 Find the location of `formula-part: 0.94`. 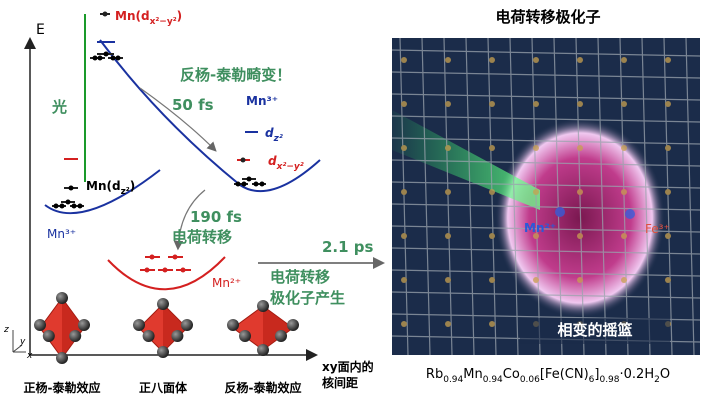

formula-part: 0.94 is located at coordinates (453, 380).